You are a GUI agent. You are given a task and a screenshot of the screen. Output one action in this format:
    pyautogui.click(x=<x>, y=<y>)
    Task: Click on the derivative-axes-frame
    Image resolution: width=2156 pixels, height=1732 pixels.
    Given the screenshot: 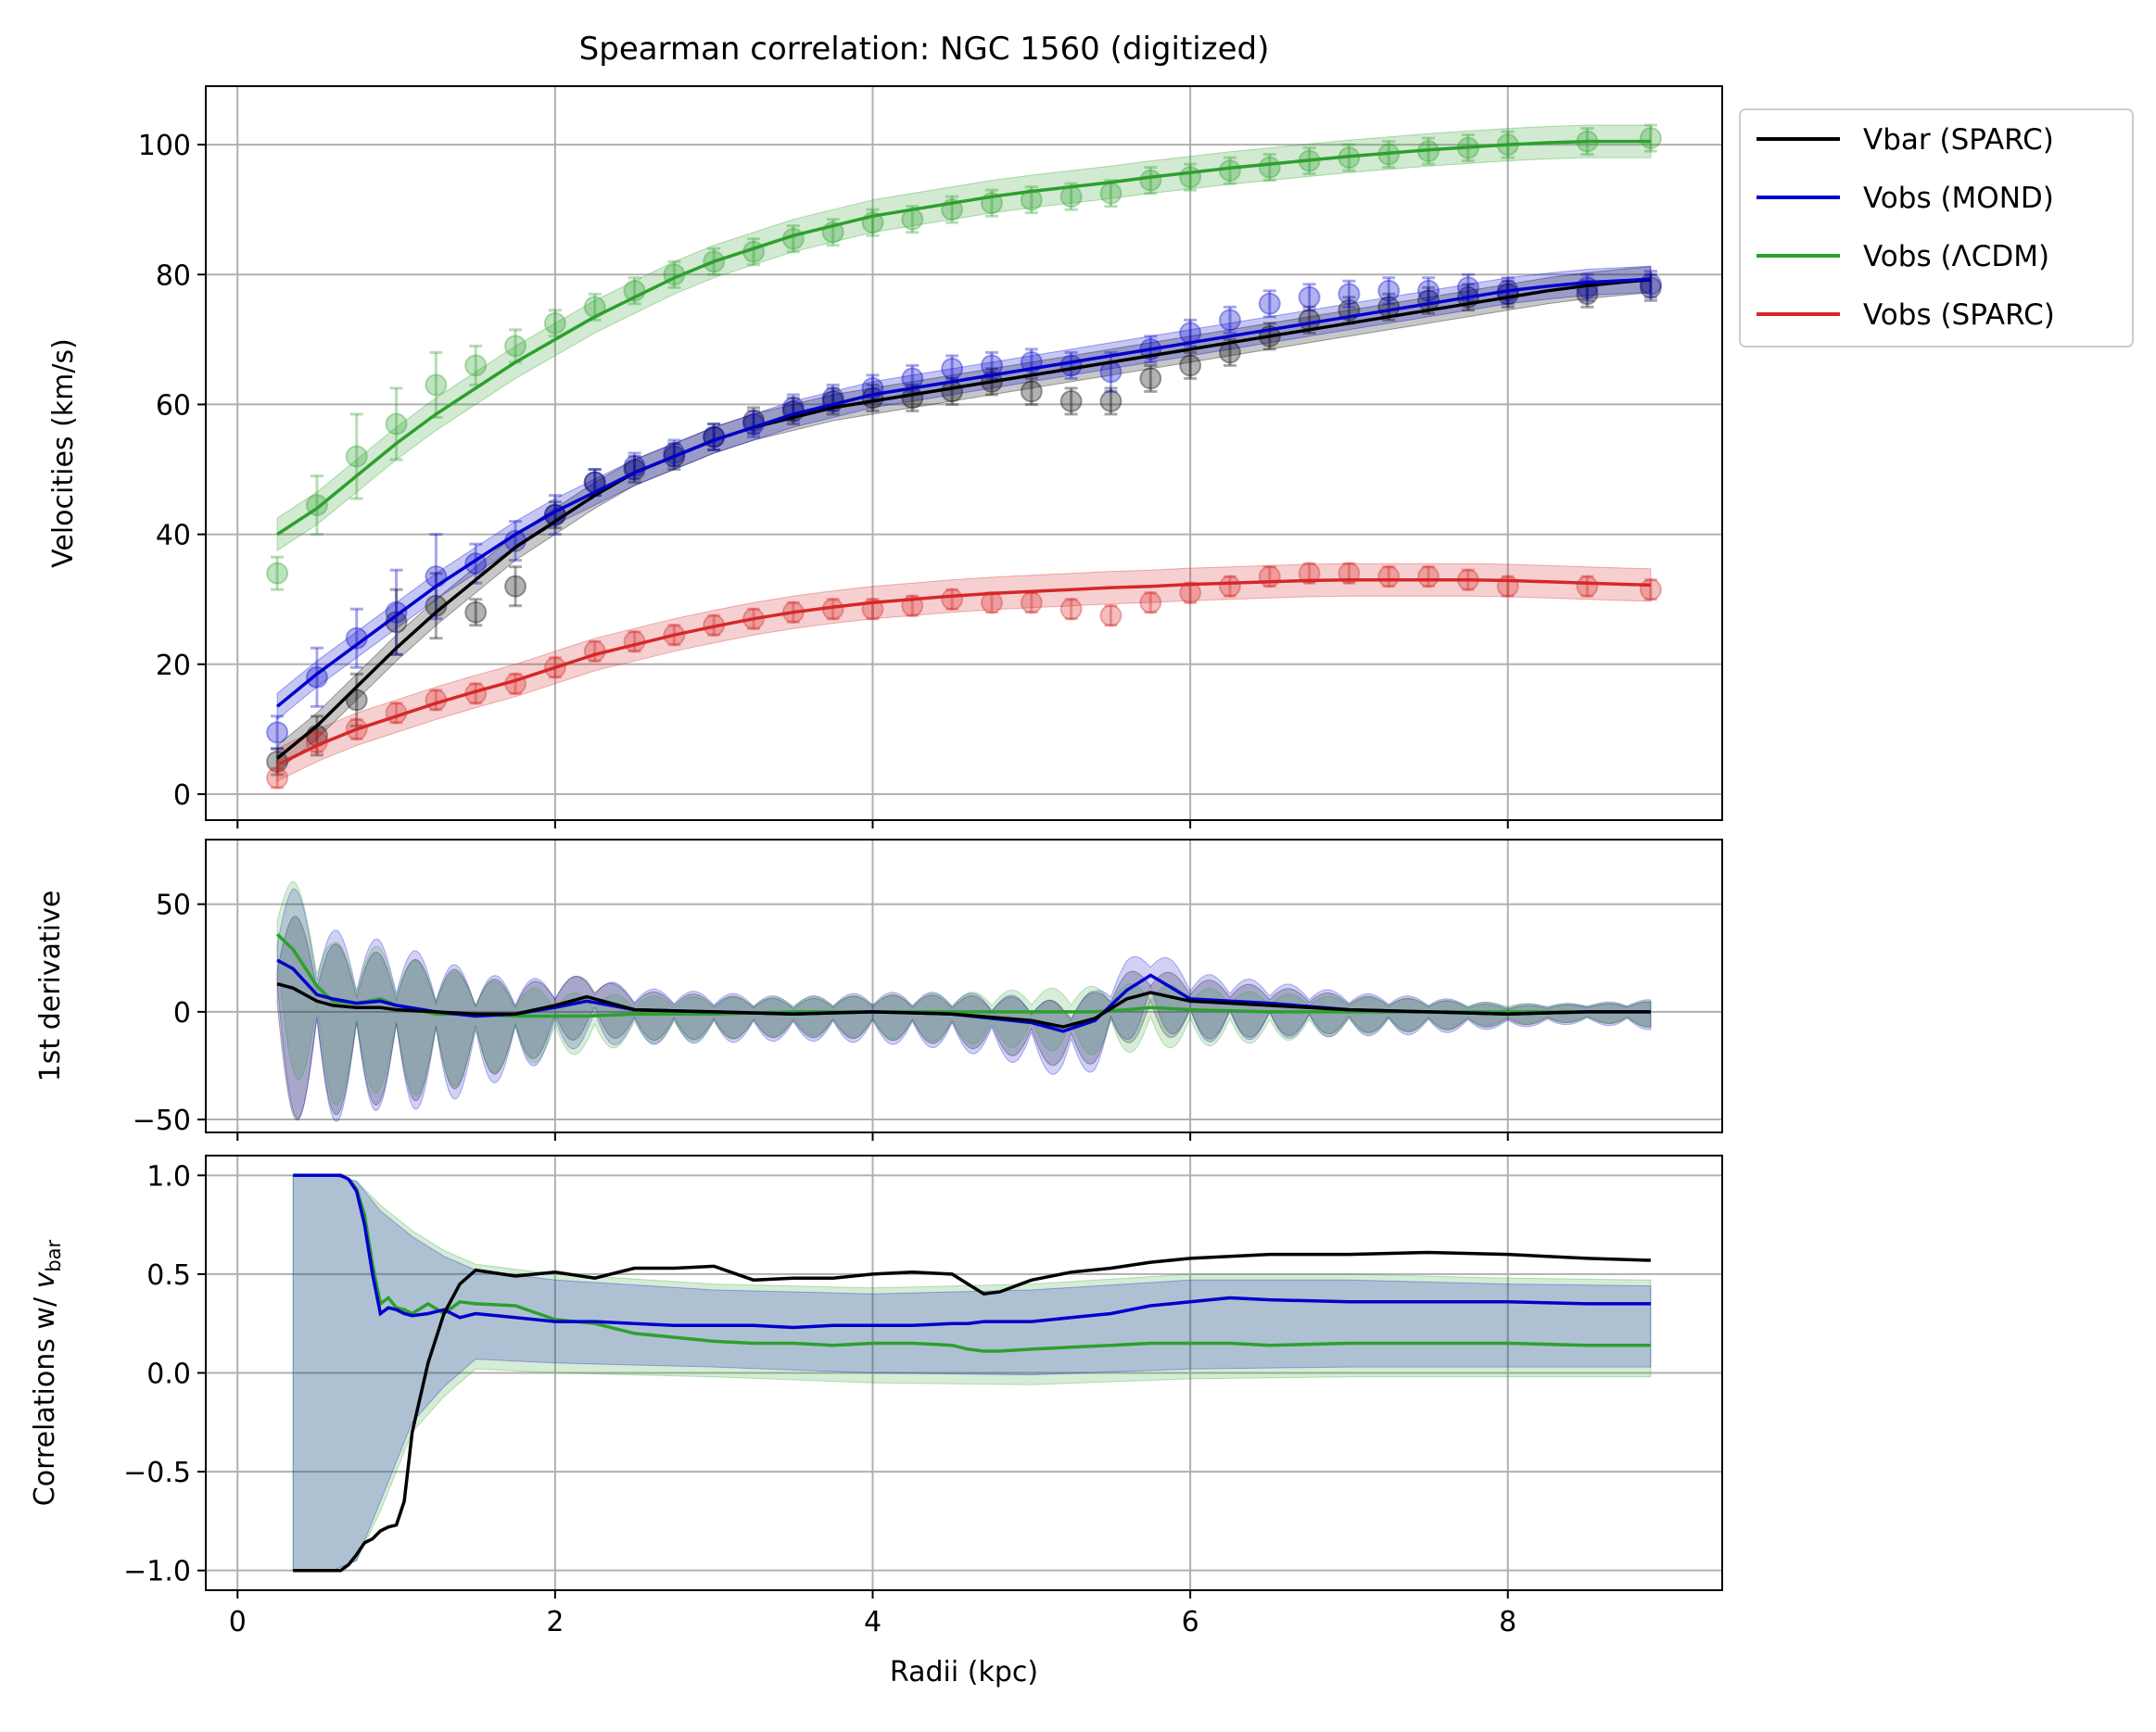 What is the action you would take?
    pyautogui.click(x=964, y=986)
    